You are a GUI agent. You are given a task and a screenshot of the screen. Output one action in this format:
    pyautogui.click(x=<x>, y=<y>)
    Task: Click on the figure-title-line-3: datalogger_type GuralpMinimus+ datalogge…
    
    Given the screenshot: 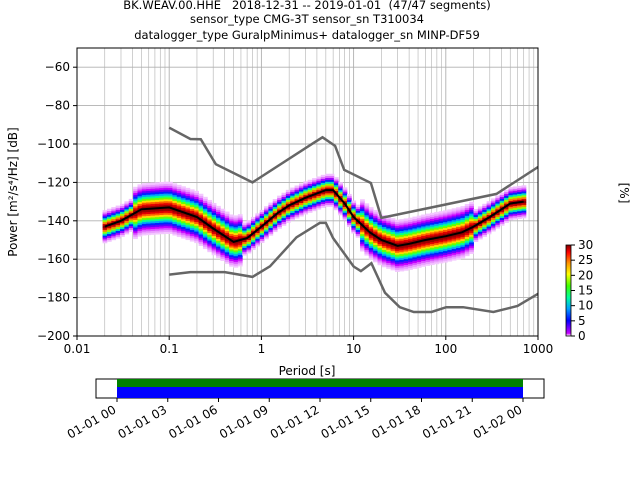 What is the action you would take?
    pyautogui.click(x=307, y=35)
    